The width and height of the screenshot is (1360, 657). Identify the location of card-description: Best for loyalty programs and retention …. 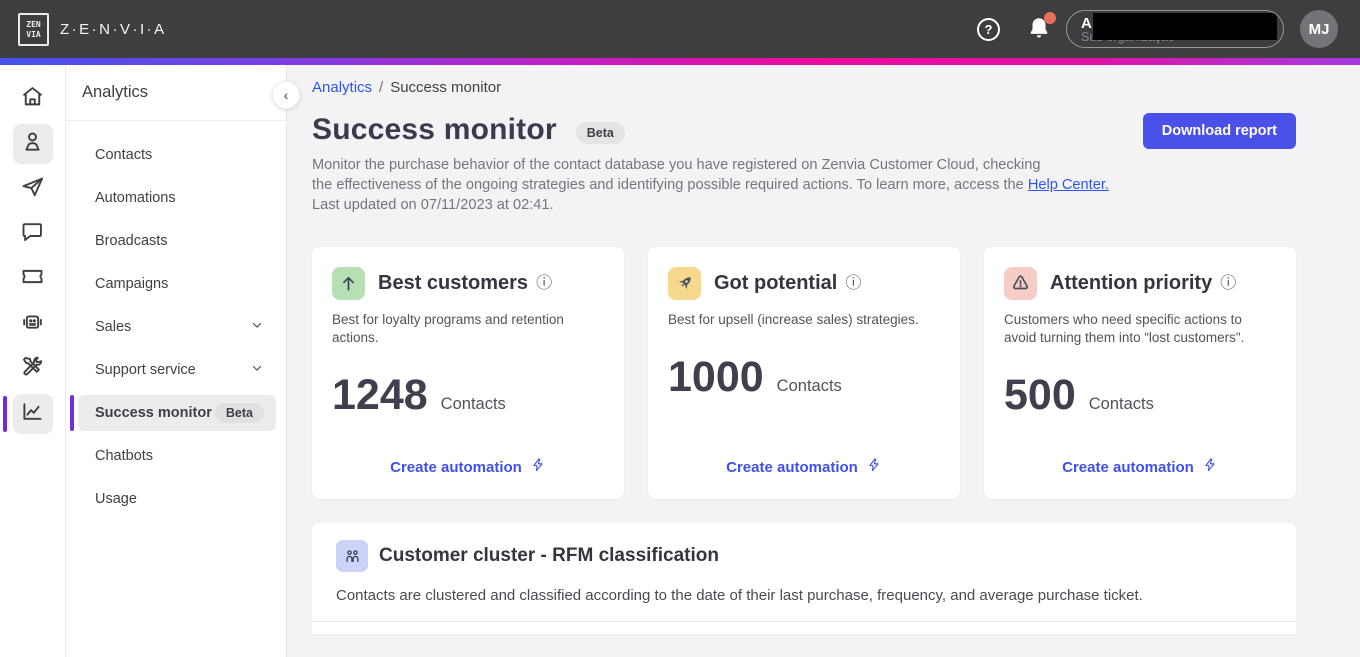
(448, 328).